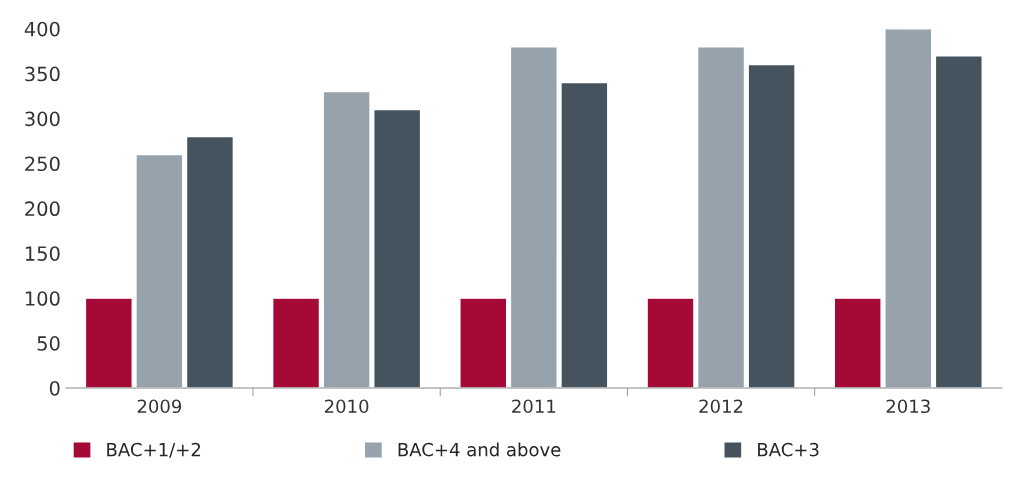 The height and width of the screenshot is (479, 1012). I want to click on legend-label: BAC+1/+2, so click(154, 450).